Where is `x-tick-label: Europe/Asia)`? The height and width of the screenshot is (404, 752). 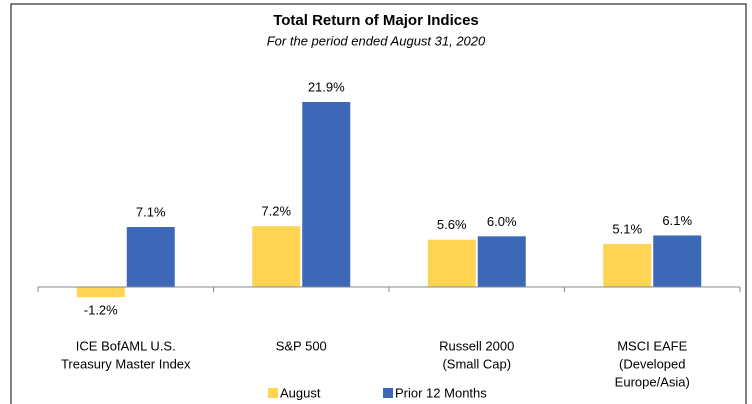
x-tick-label: Europe/Asia) is located at coordinates (652, 381).